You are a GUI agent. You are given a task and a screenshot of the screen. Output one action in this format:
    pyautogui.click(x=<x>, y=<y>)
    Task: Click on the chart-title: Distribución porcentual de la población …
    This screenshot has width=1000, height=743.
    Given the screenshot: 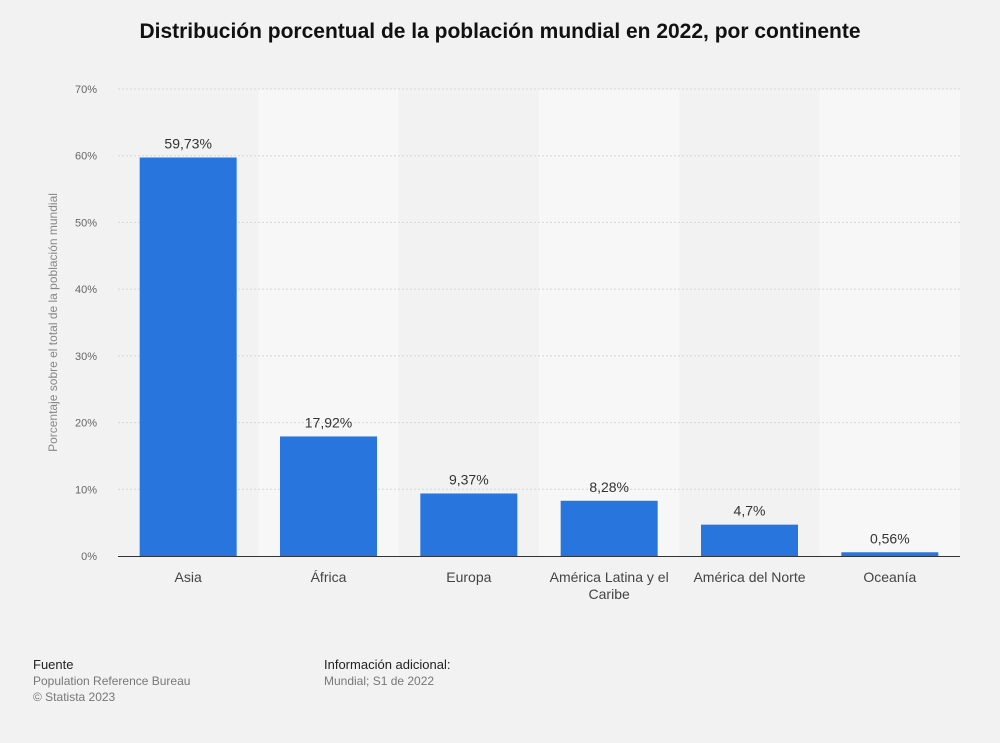 What is the action you would take?
    pyautogui.click(x=500, y=31)
    